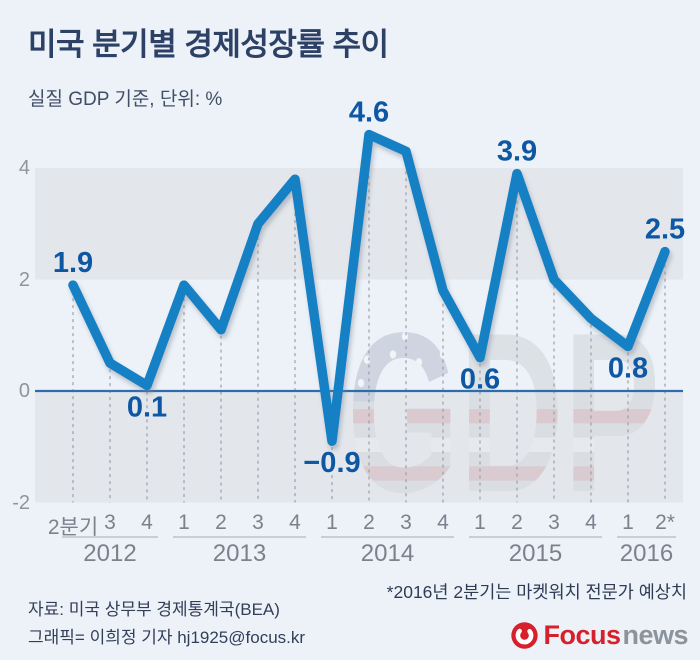 The height and width of the screenshot is (660, 700). Describe the element at coordinates (125, 99) in the screenshot. I see `page-subtitle: 실질 GDP 기준, 단위: %` at that location.